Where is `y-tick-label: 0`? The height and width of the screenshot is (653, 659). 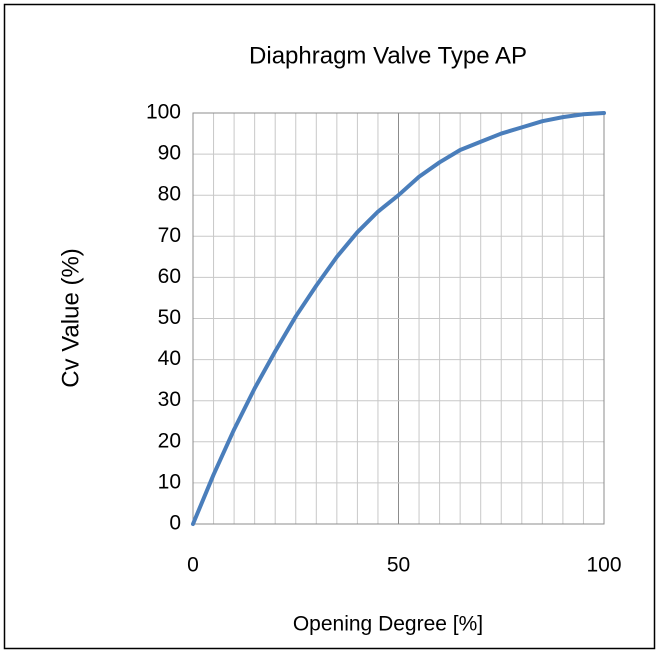 y-tick-label: 0 is located at coordinates (175, 523).